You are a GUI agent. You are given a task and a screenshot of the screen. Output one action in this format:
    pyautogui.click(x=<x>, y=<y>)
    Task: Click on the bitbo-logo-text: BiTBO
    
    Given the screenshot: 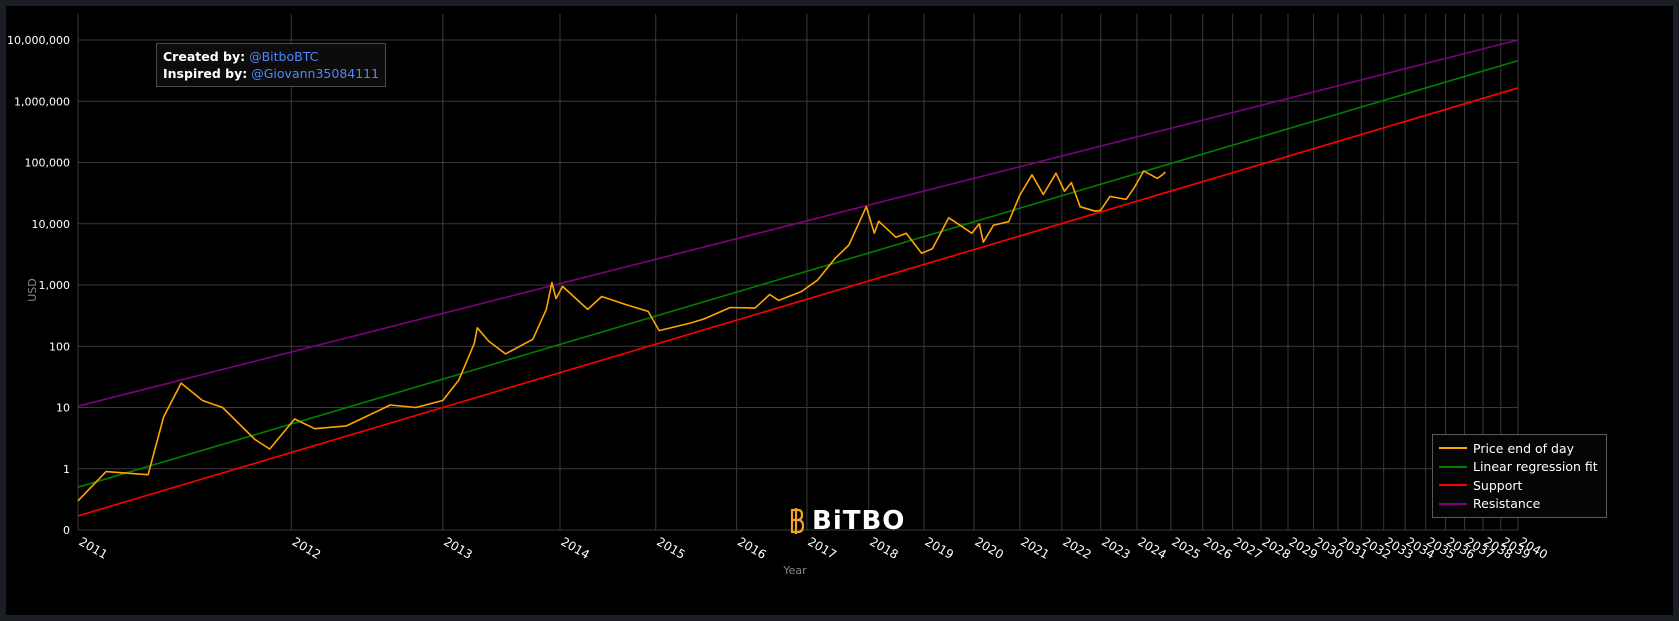 What is the action you would take?
    pyautogui.click(x=859, y=521)
    